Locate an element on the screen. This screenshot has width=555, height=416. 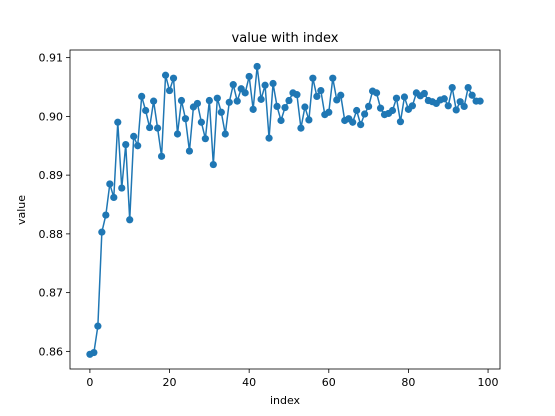
x-tick-label: 60 is located at coordinates (329, 382).